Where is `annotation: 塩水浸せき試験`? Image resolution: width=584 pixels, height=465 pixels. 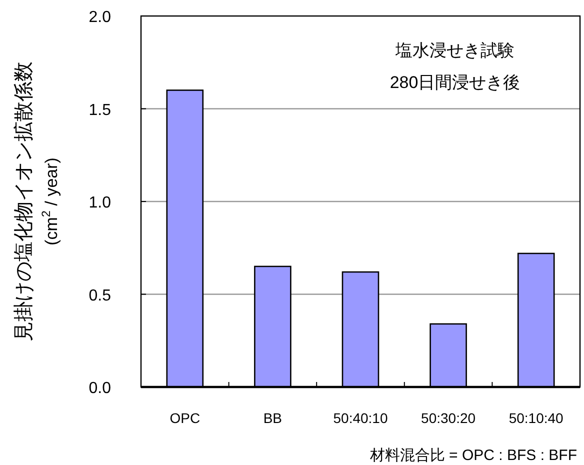 annotation: 塩水浸せき試験 is located at coordinates (454, 50).